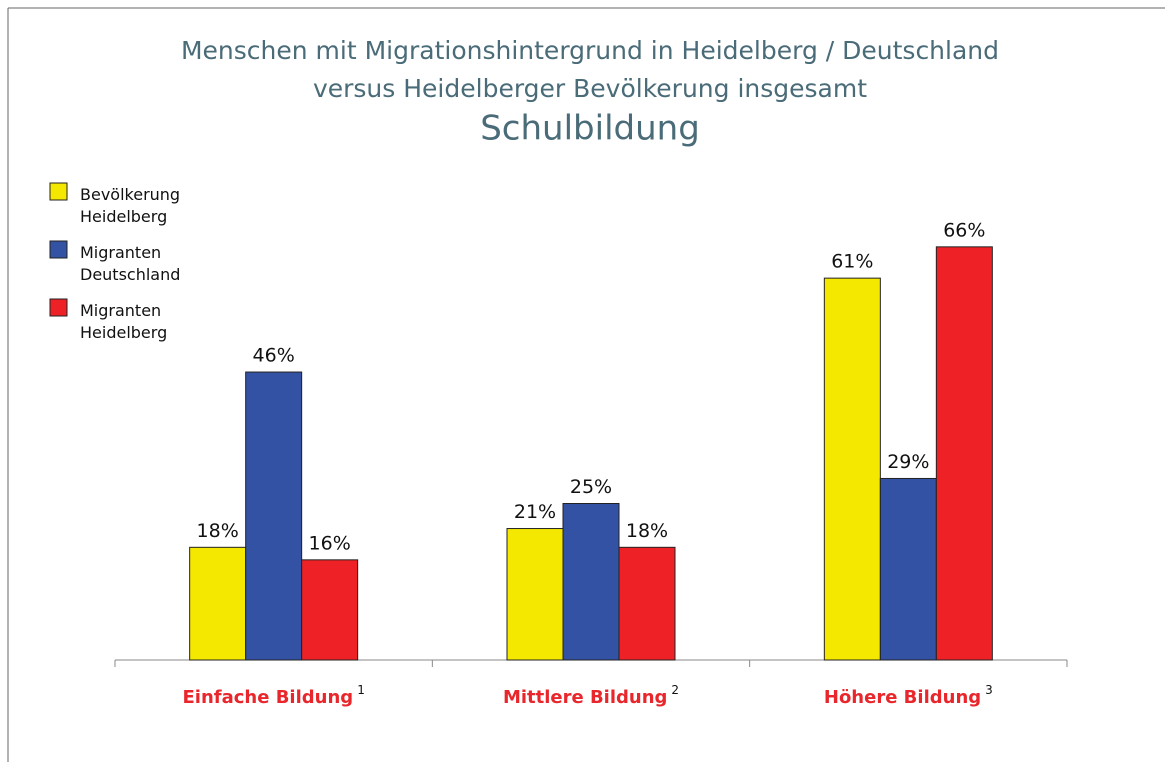  What do you see at coordinates (585, 697) in the screenshot?
I see `category-name: Mittlere Bildung` at bounding box center [585, 697].